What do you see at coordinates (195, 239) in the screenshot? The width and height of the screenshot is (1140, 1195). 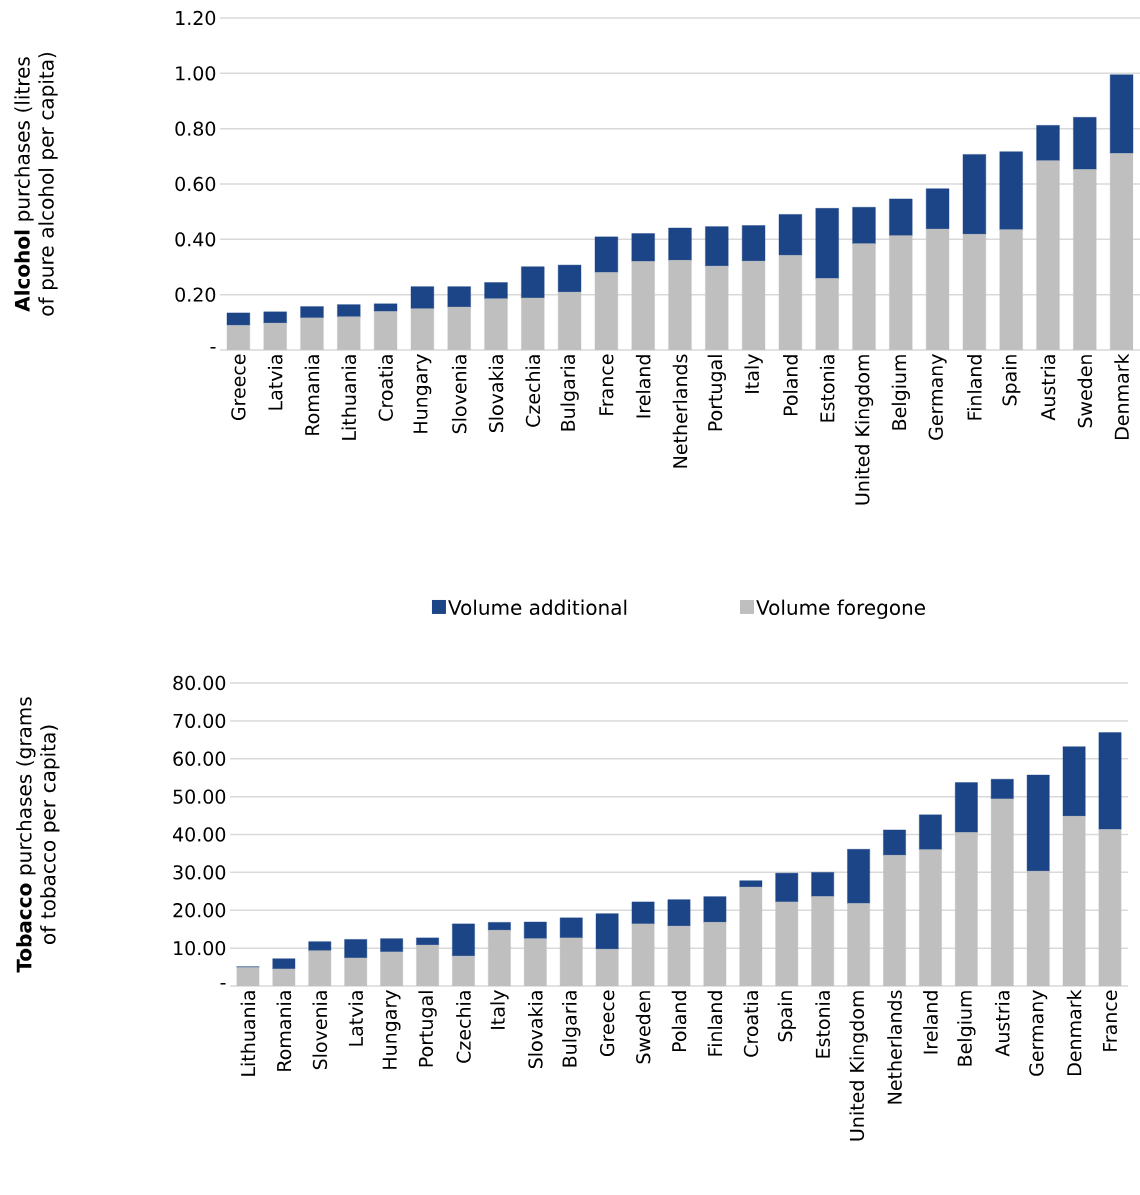 I see `y-tick-label: 0.40` at bounding box center [195, 239].